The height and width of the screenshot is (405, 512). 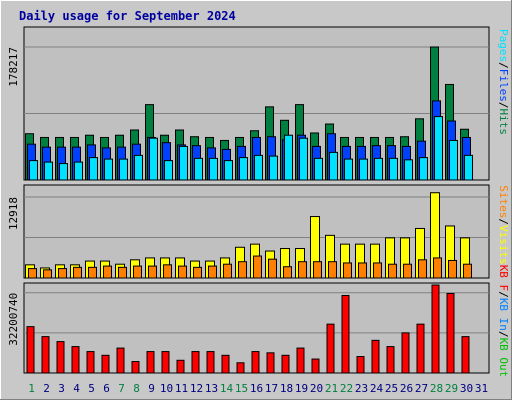 I want to click on y-tick-label: 12918, so click(x=13, y=213).